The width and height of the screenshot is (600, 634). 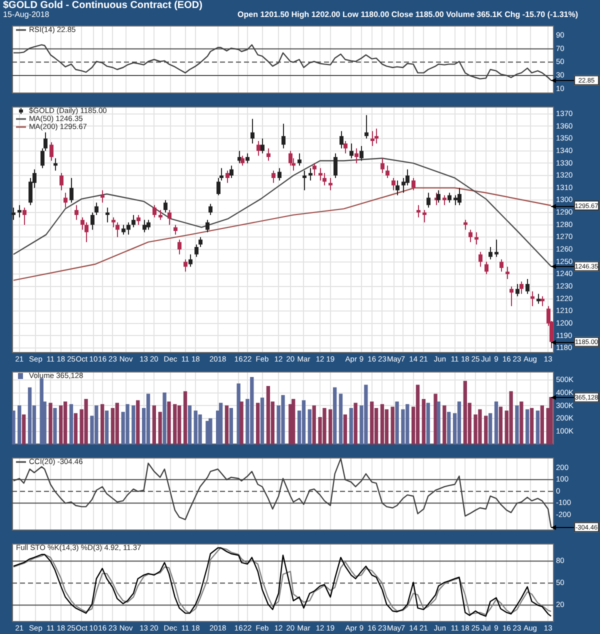 What do you see at coordinates (14, 213) in the screenshot?
I see `candlestick` at bounding box center [14, 213].